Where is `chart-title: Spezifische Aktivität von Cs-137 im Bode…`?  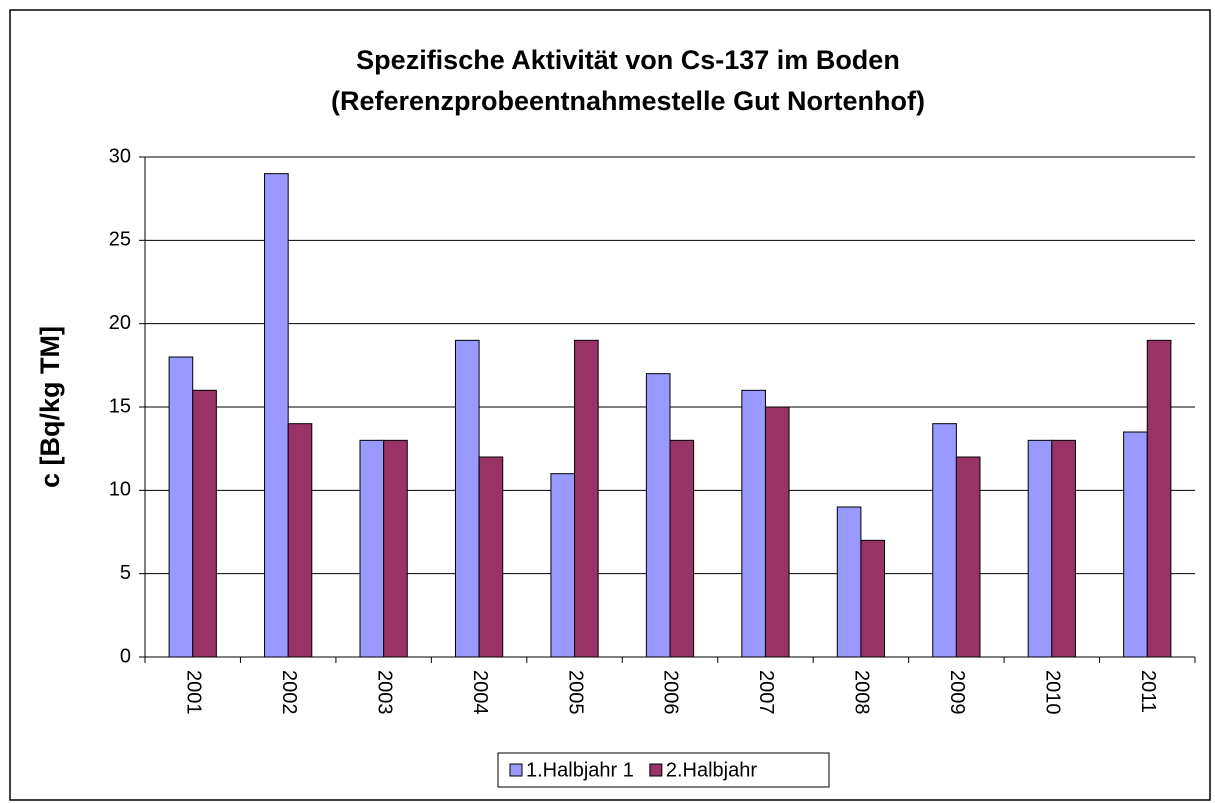 chart-title: Spezifische Aktivität von Cs-137 im Bode… is located at coordinates (628, 60).